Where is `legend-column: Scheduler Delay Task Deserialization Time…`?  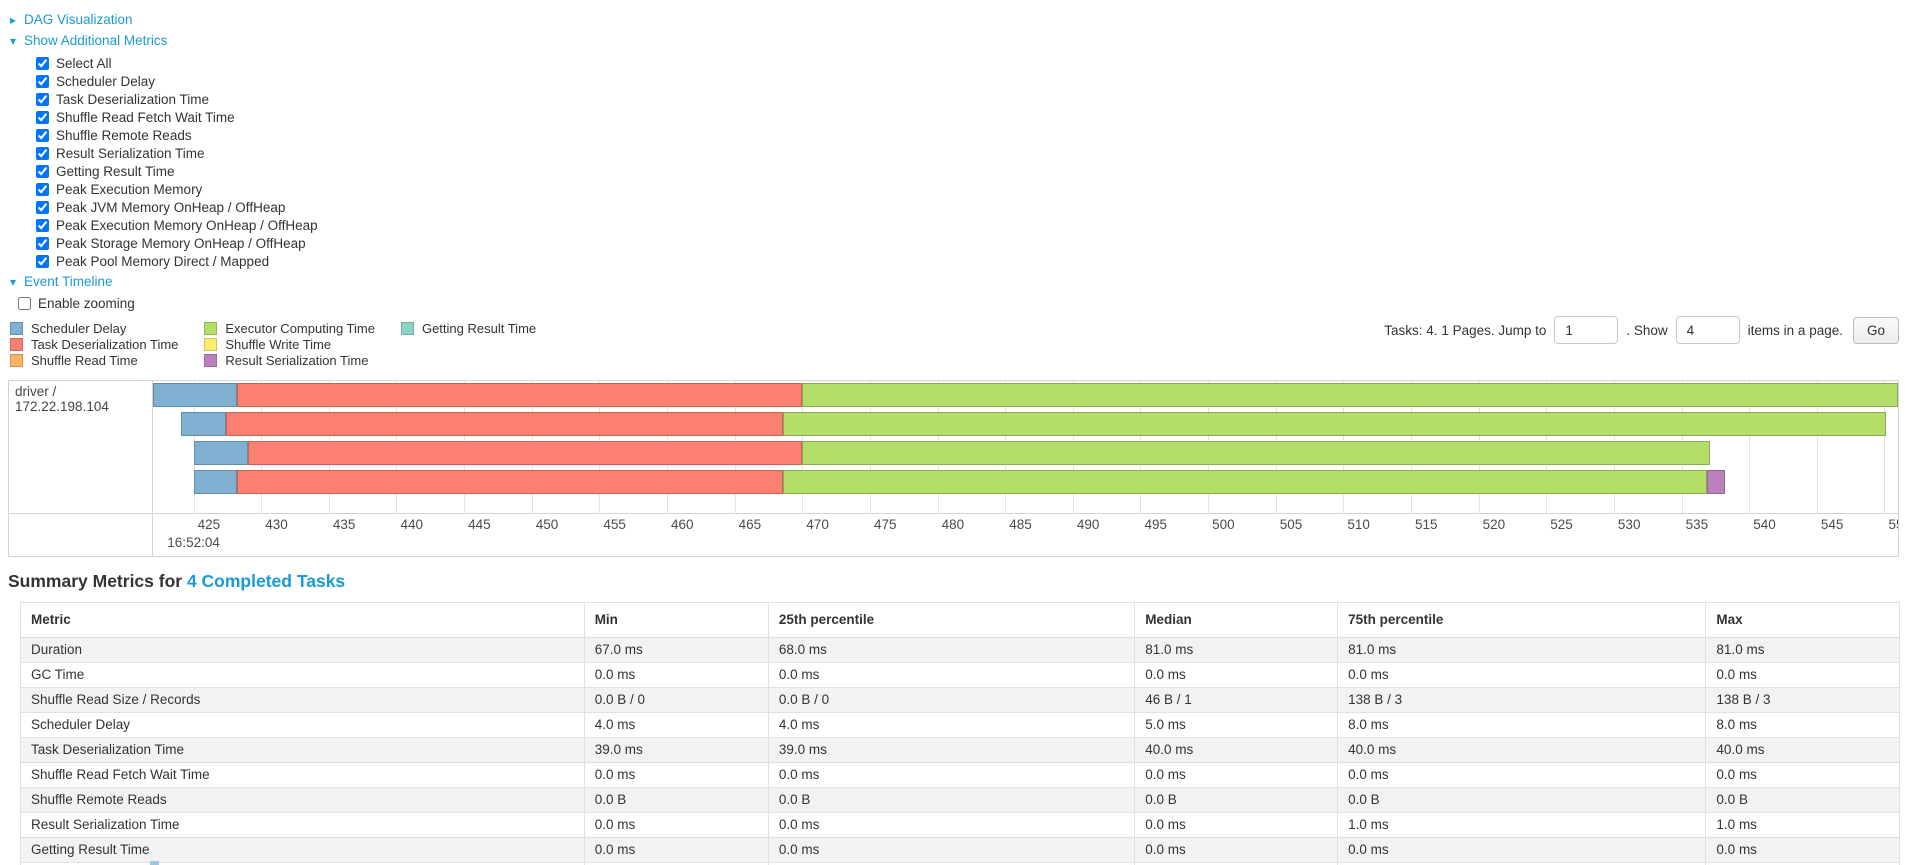 legend-column: Scheduler Delay Task Deserialization Time… is located at coordinates (94, 344).